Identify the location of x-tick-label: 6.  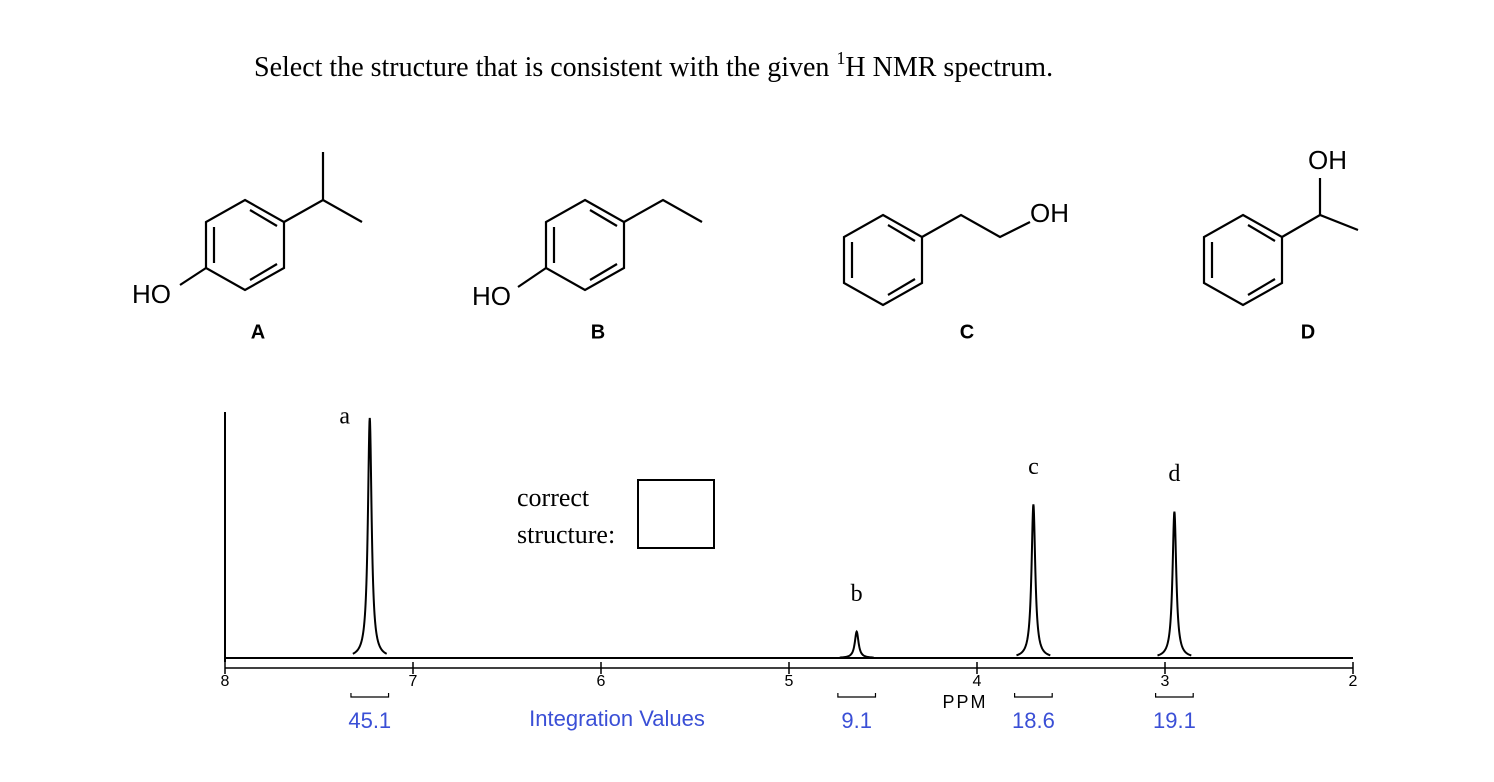
(601, 681).